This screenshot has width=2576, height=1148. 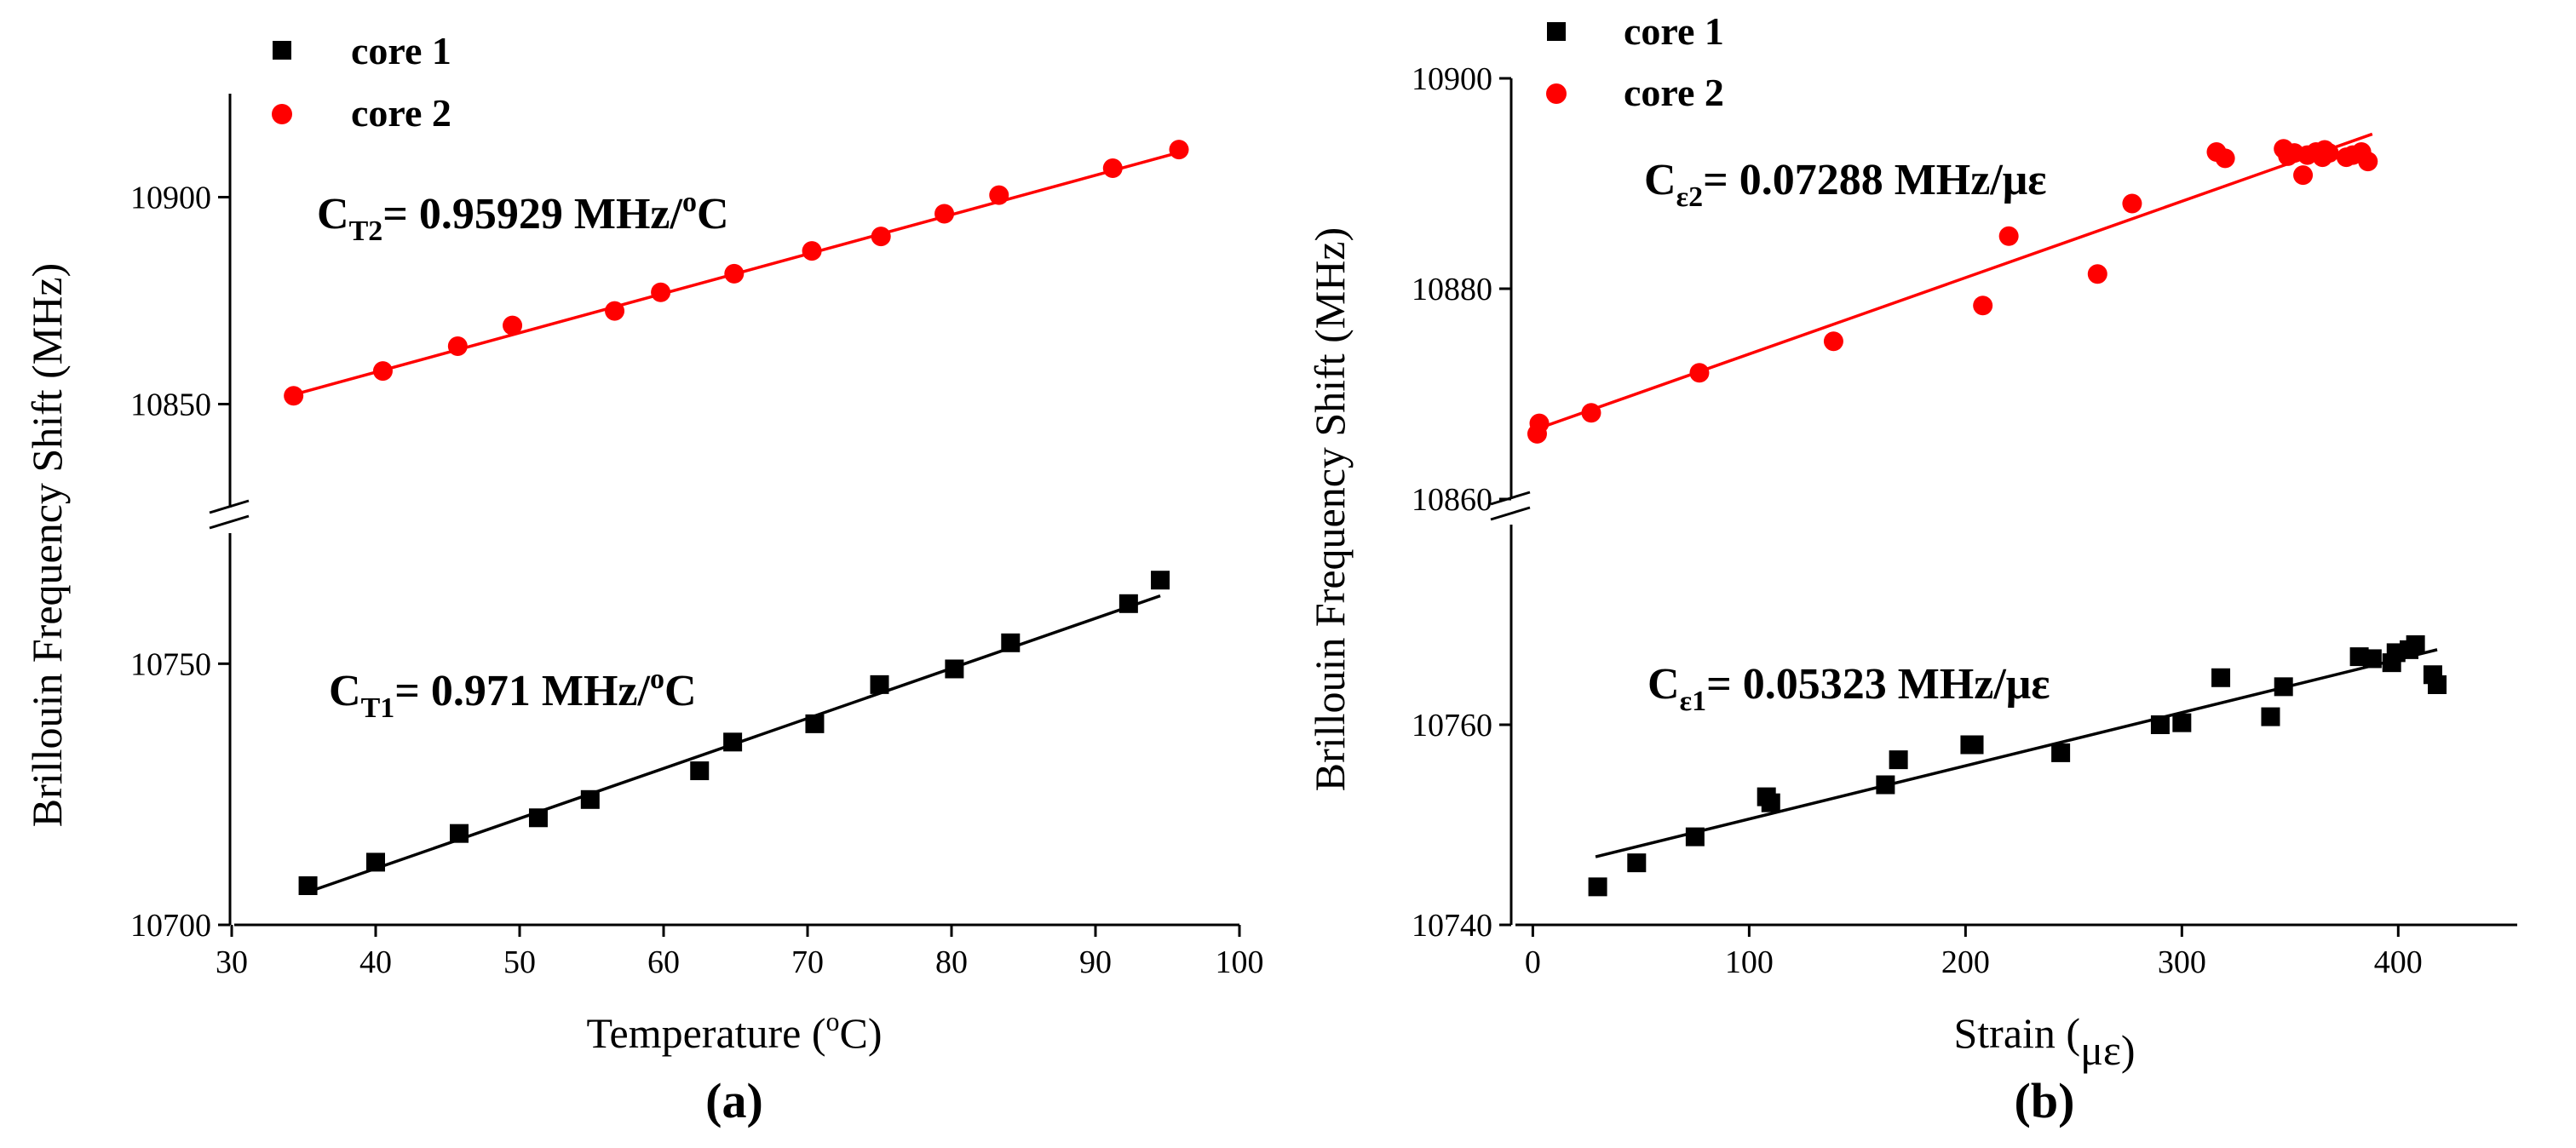 What do you see at coordinates (523, 217) in the screenshot?
I see `annotation-ct2: CT2= 0.95929 MHz/oC` at bounding box center [523, 217].